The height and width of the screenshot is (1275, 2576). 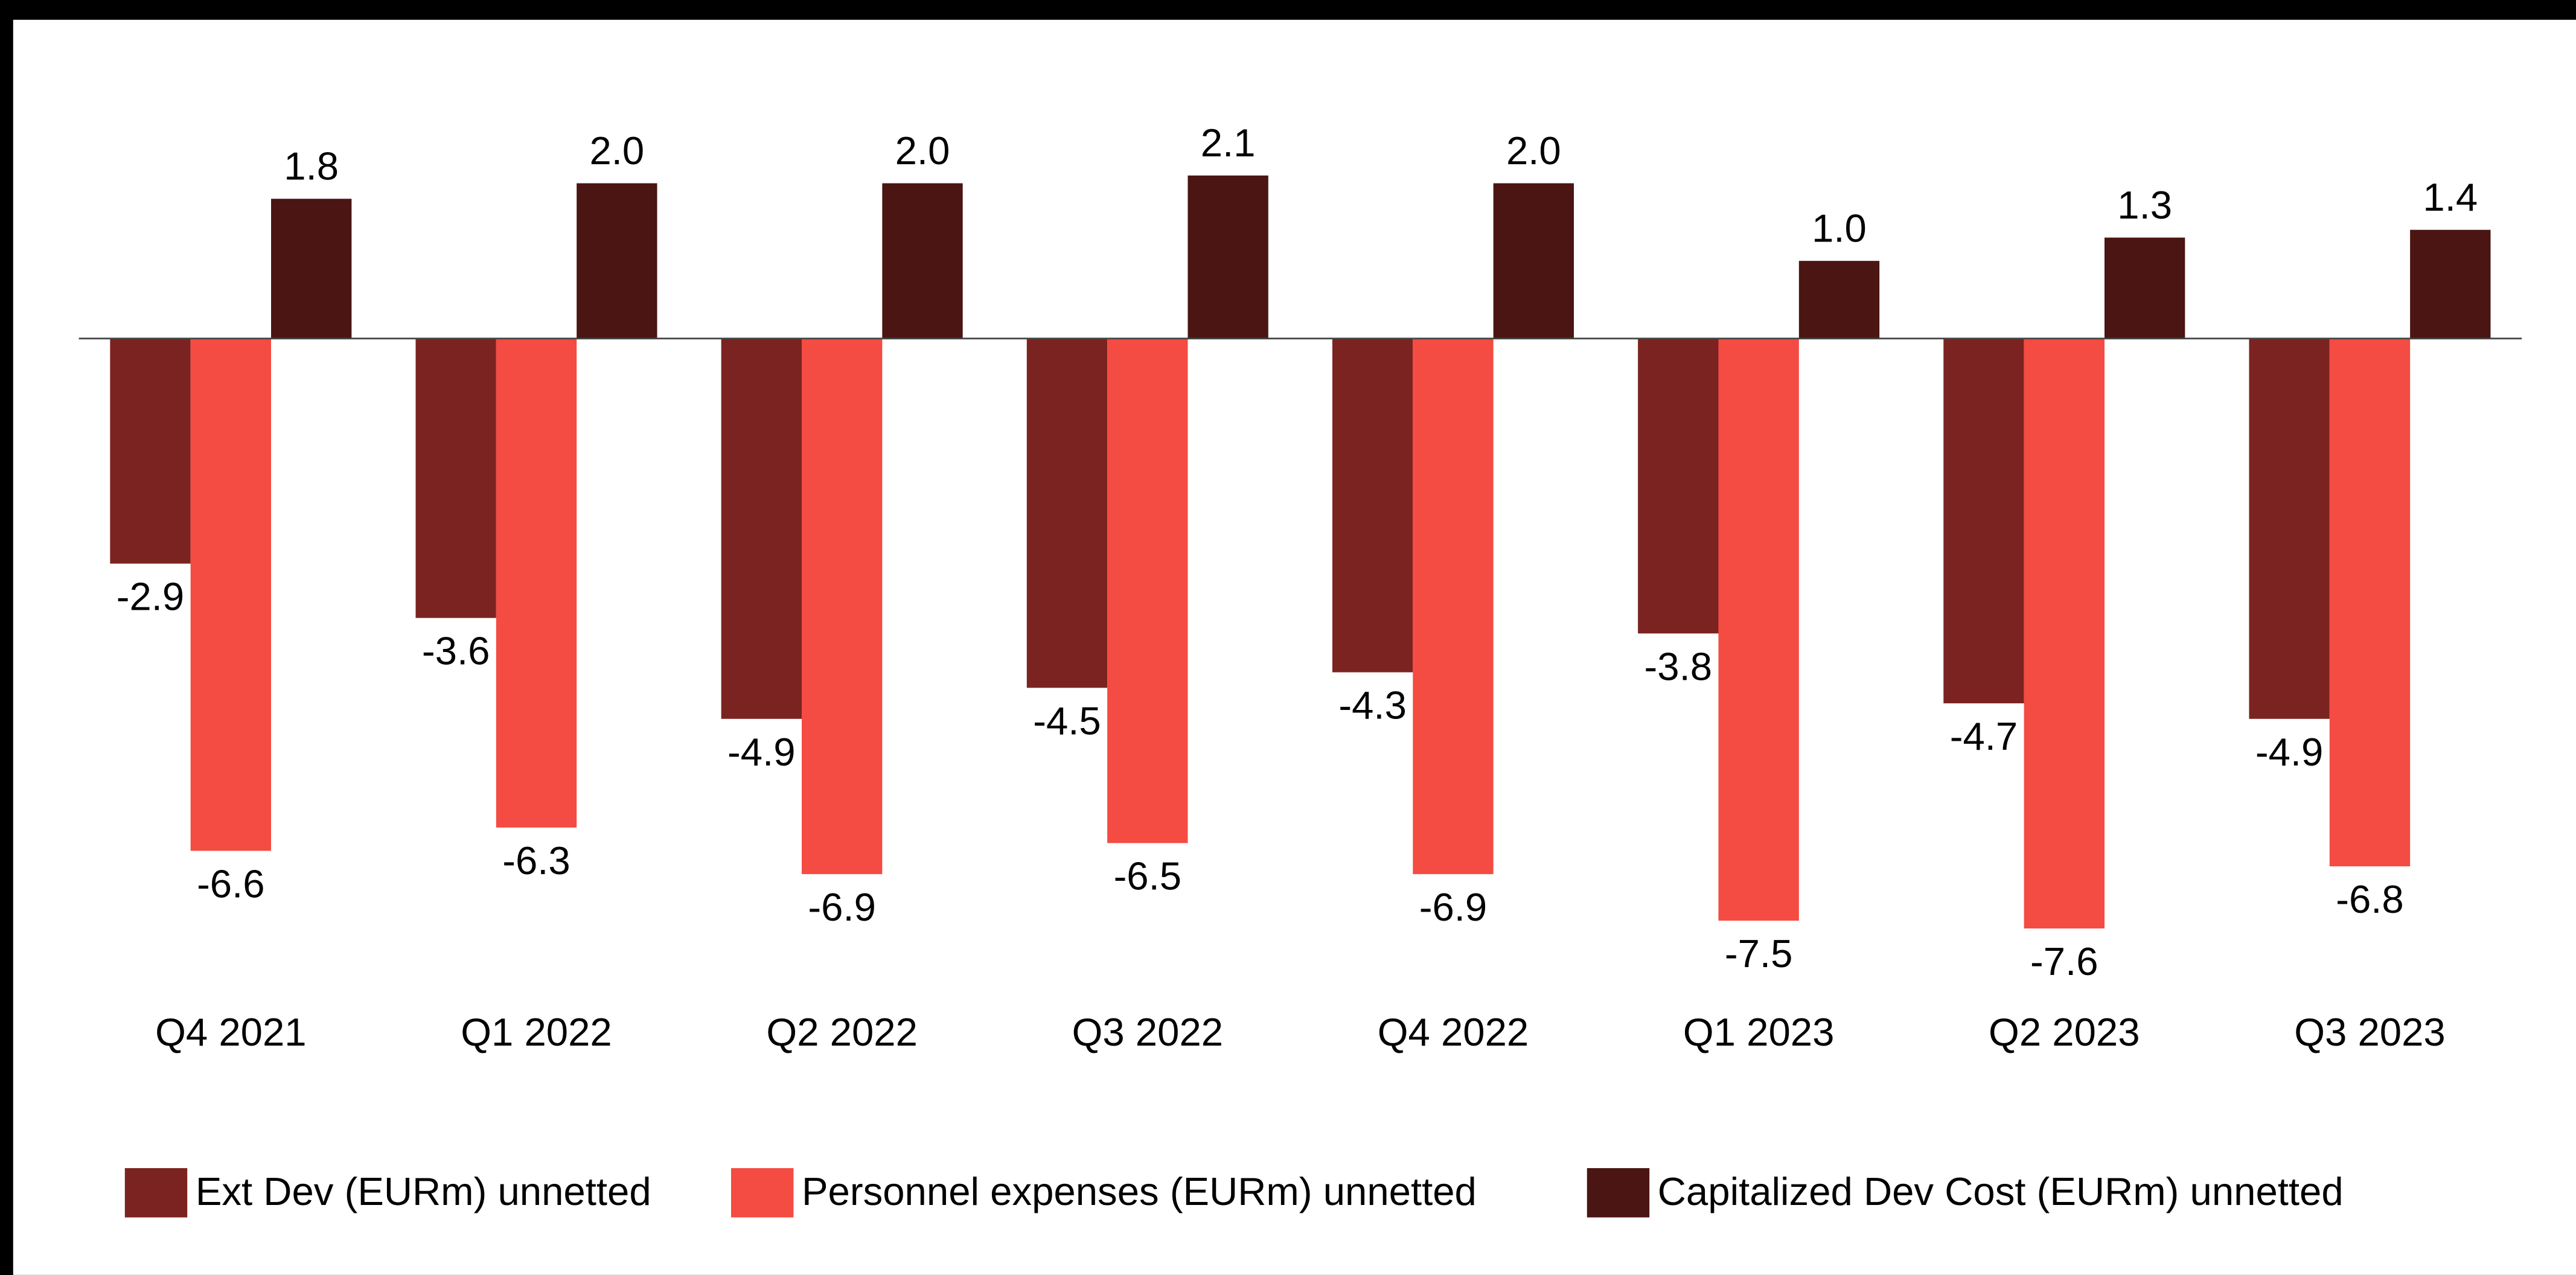 I want to click on x-tick-label: Q2 2023, so click(x=2065, y=1032).